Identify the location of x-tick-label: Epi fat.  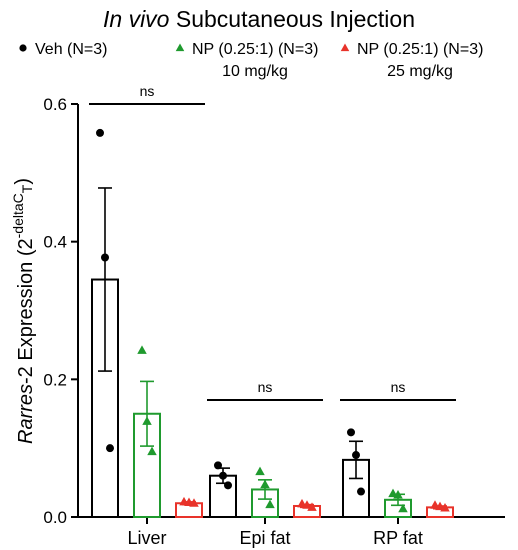
(264, 538).